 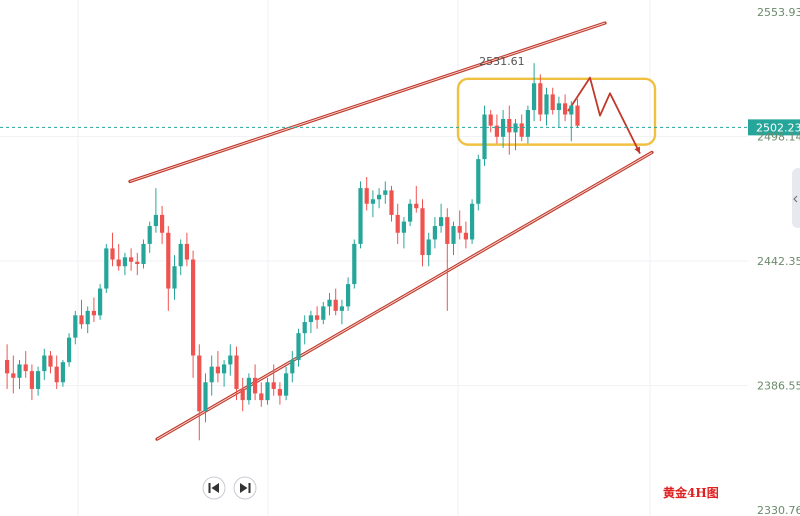 I want to click on y-tick-label: 2442.35, so click(x=778, y=261).